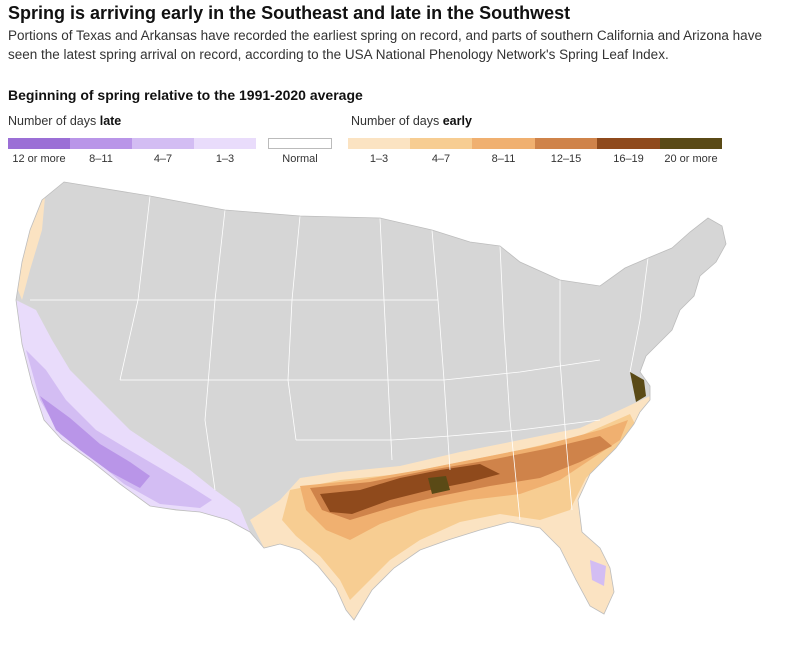  What do you see at coordinates (503, 159) in the screenshot?
I see `legend-label-early-8: 8–11` at bounding box center [503, 159].